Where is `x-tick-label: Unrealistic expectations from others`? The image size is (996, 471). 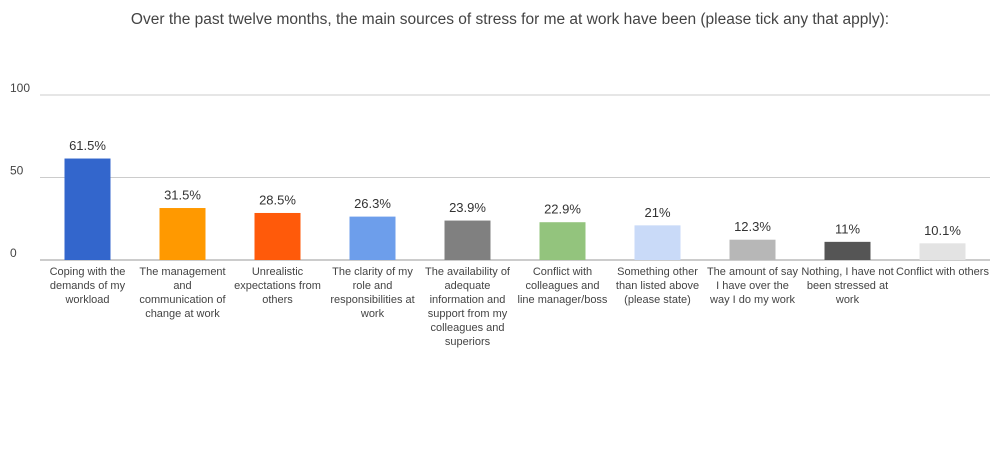 x-tick-label: Unrealistic expectations from others is located at coordinates (277, 286).